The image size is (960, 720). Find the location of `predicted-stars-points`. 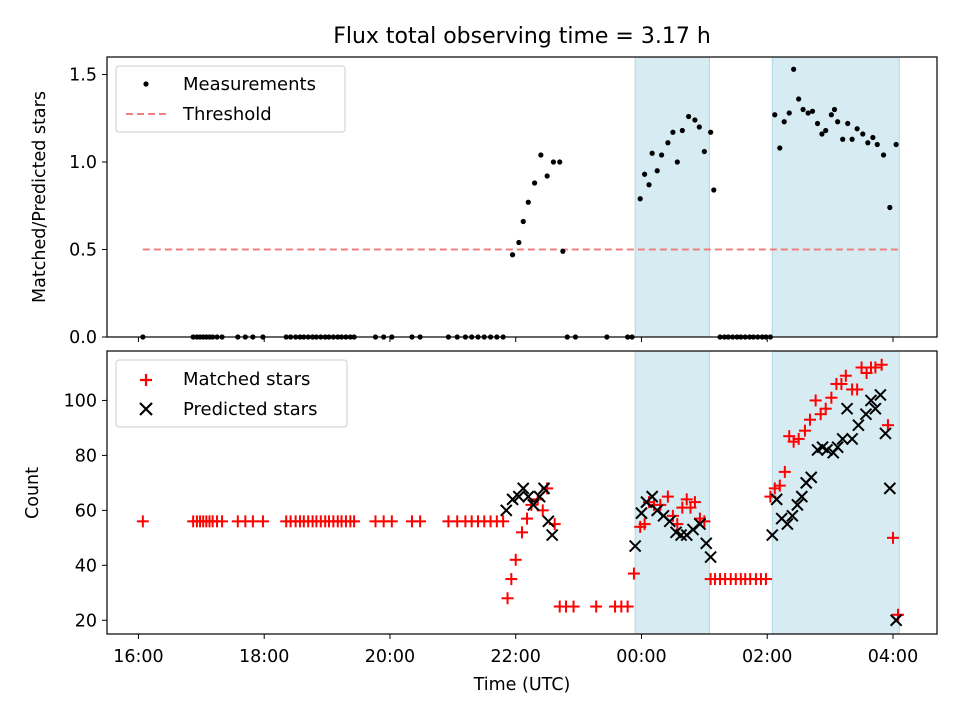

predicted-stars-points is located at coordinates (701, 507).